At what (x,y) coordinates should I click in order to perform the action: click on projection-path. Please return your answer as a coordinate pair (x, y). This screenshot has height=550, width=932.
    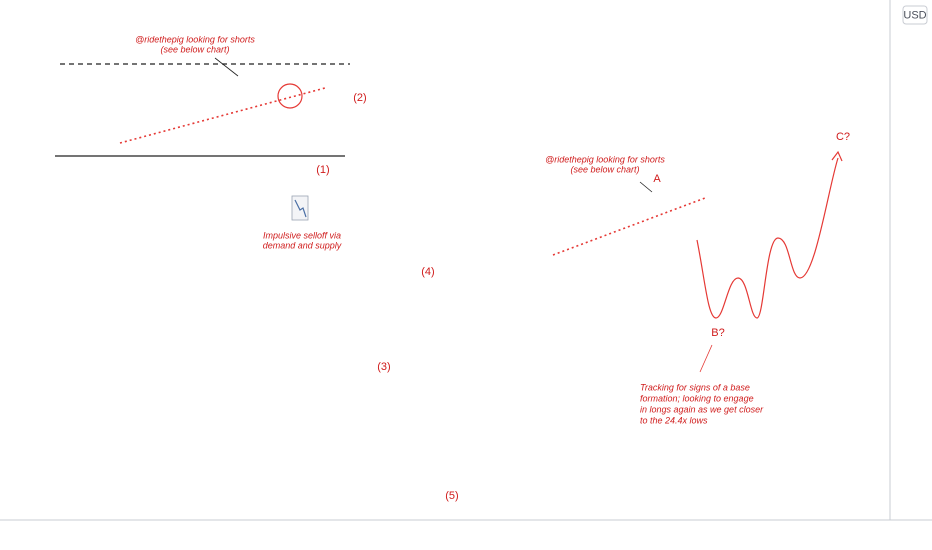
    Looking at the image, I should click on (767, 238).